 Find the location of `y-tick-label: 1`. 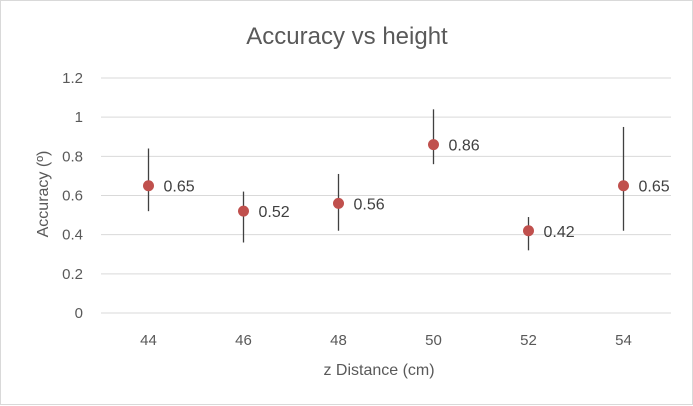

y-tick-label: 1 is located at coordinates (79, 117).